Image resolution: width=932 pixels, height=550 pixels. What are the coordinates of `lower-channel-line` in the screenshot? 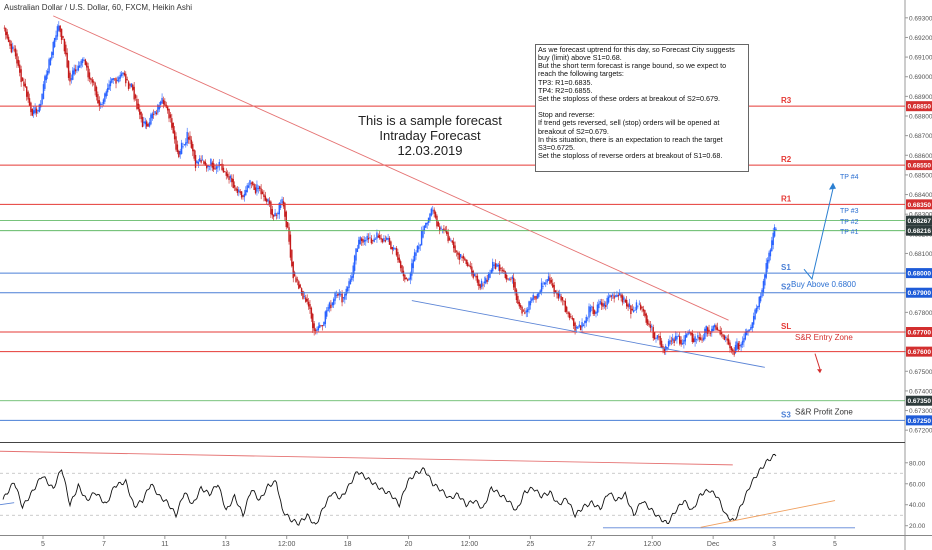 It's located at (588, 334).